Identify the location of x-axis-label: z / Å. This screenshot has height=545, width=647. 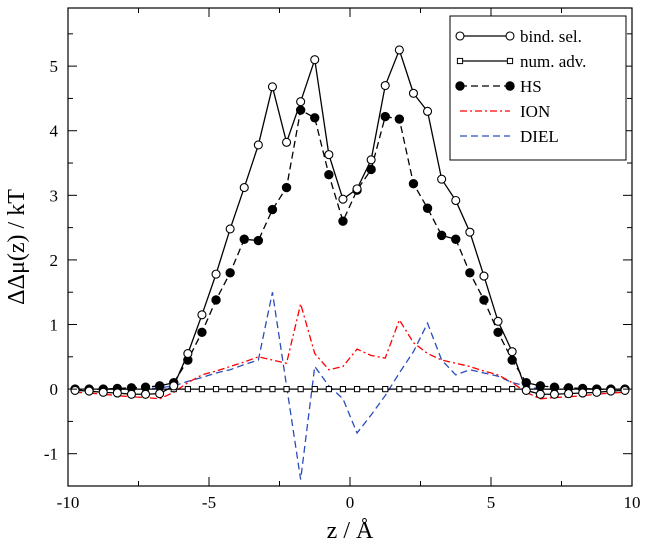
(350, 531).